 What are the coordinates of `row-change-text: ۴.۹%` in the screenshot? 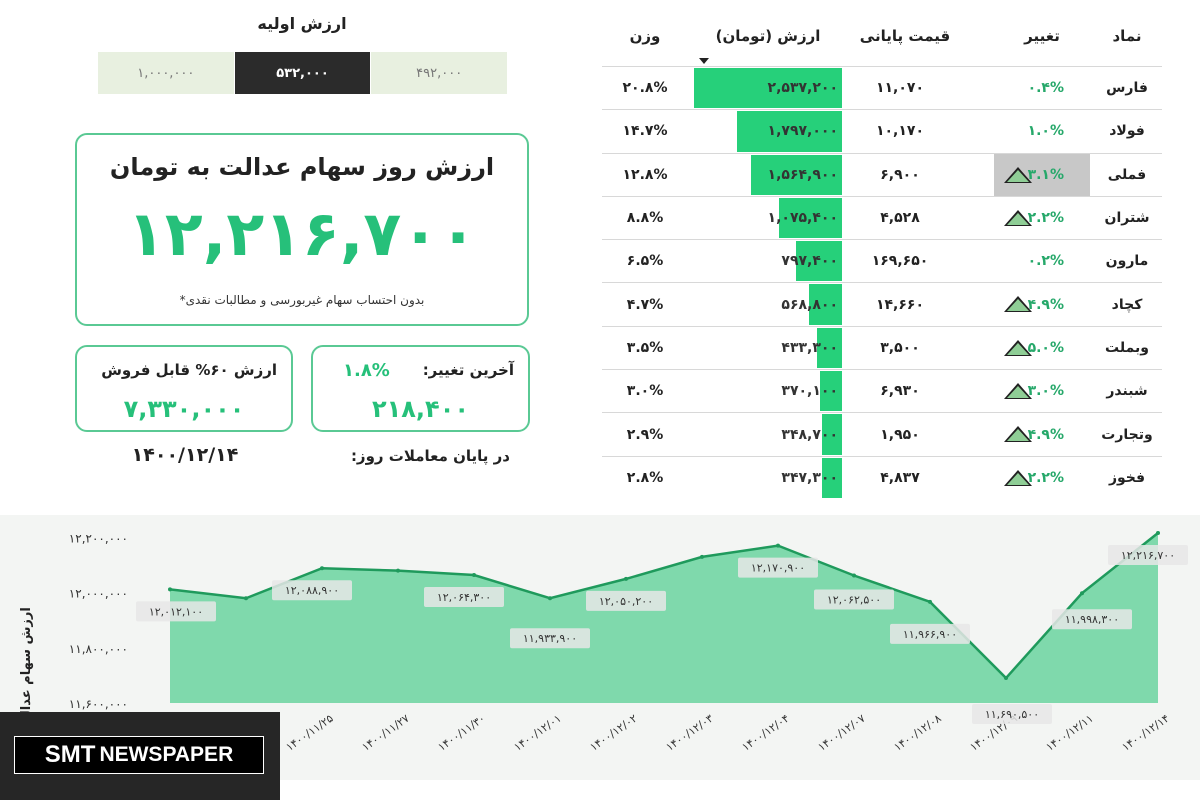 It's located at (1045, 304).